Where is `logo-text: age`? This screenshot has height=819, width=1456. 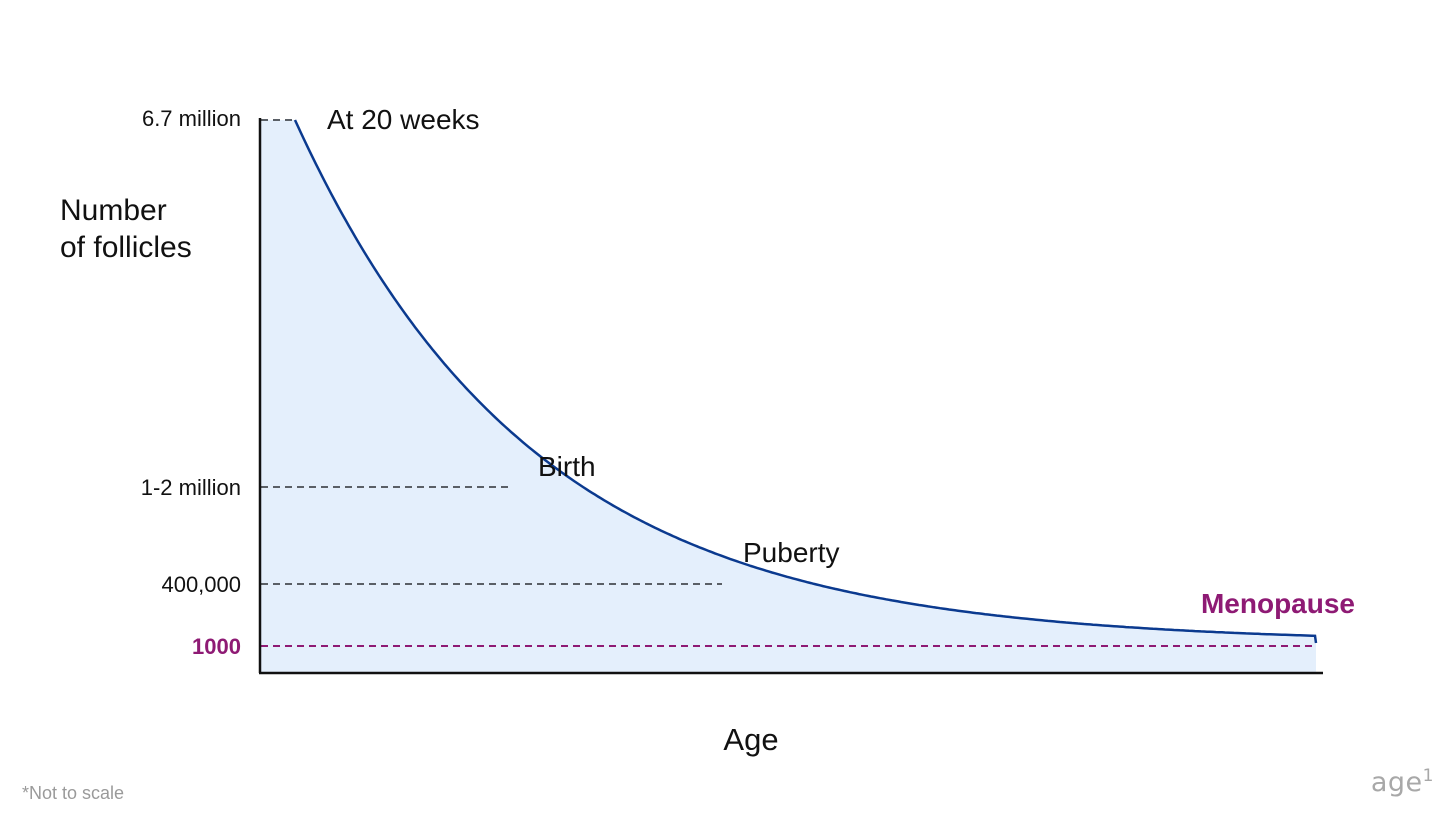 logo-text: age is located at coordinates (1396, 782).